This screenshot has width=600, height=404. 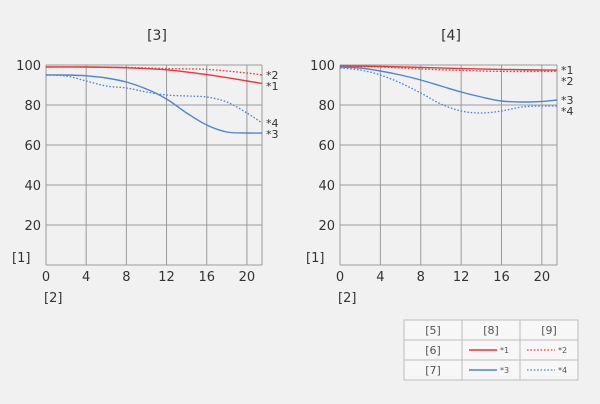 What do you see at coordinates (491, 330) in the screenshot?
I see `legend-header: [8]` at bounding box center [491, 330].